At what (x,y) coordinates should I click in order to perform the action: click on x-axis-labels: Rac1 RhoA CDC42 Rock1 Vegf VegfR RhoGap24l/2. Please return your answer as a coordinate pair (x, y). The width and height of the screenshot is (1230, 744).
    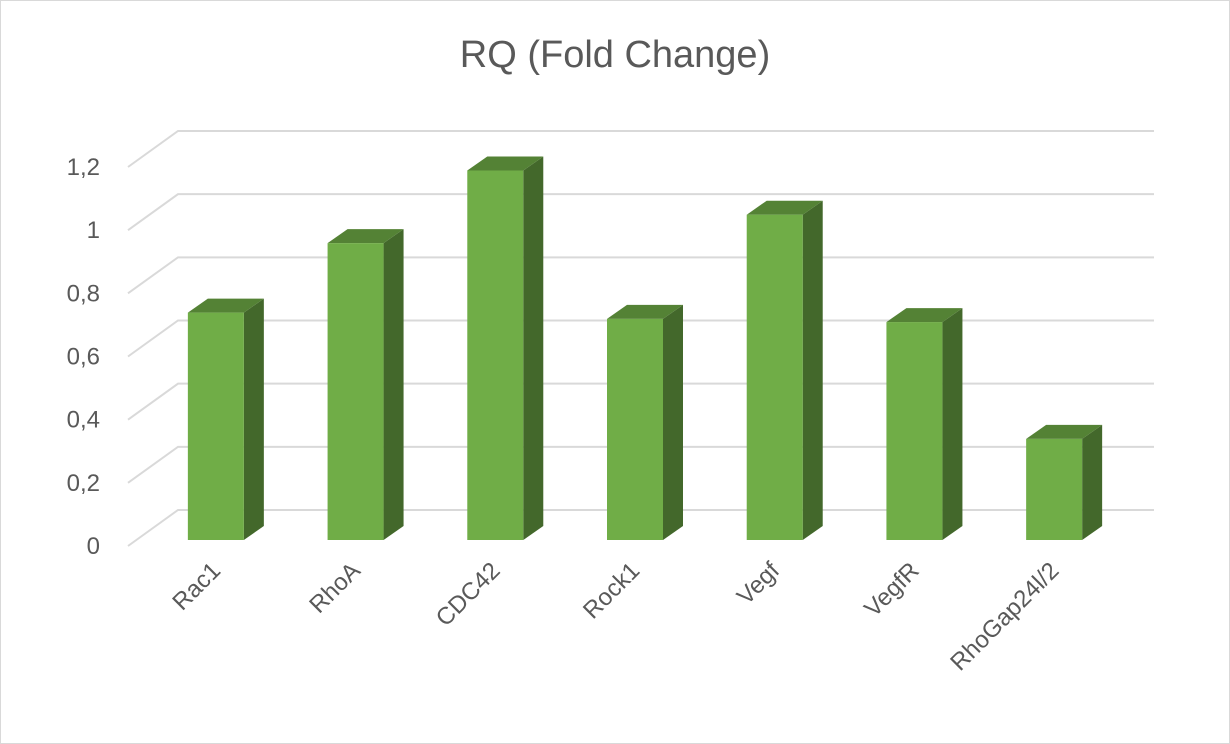
    Looking at the image, I should click on (615, 616).